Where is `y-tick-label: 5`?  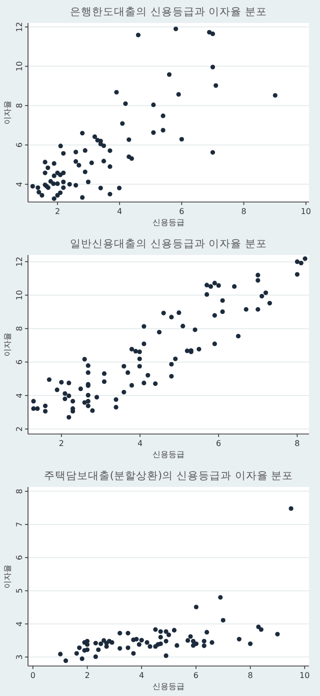
y-tick-label: 5 is located at coordinates (19, 591).